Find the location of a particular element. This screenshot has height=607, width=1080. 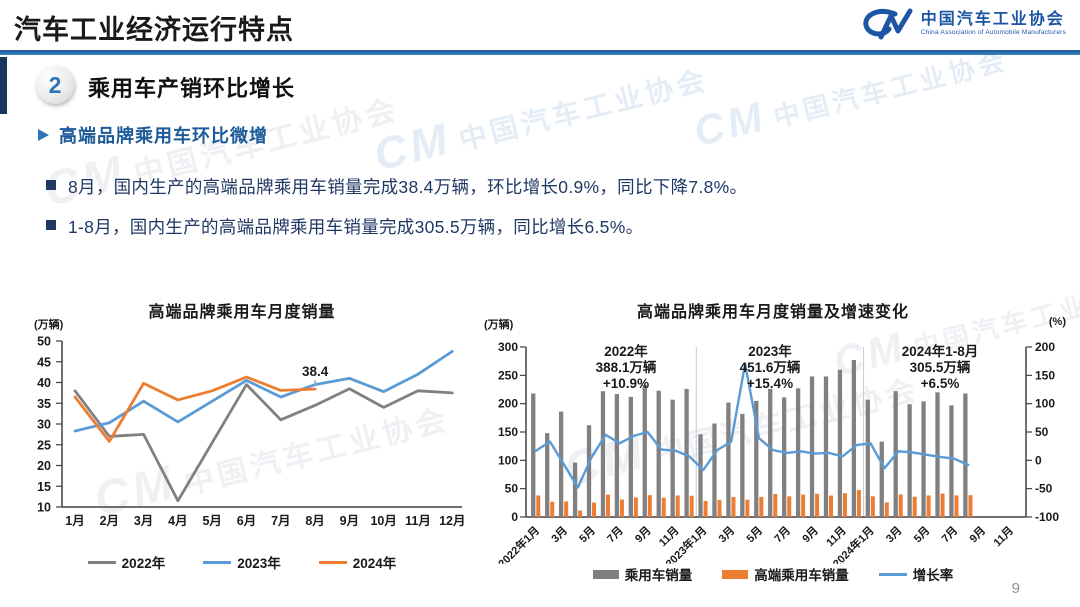

chart-title: 高端品牌乘用车月度销量 is located at coordinates (242, 312).